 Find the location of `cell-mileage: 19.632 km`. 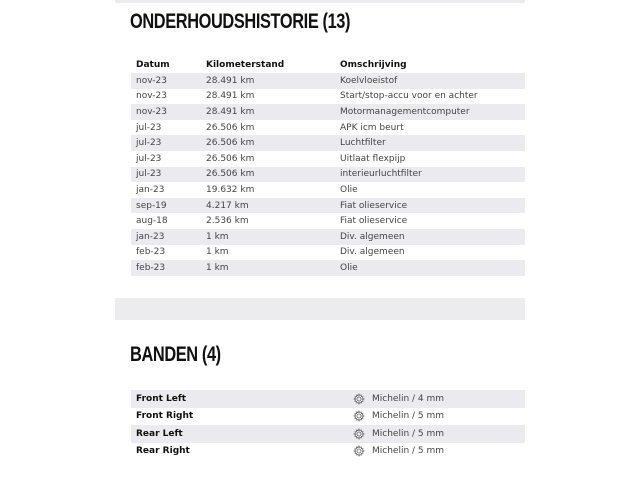

cell-mileage: 19.632 km is located at coordinates (230, 189).